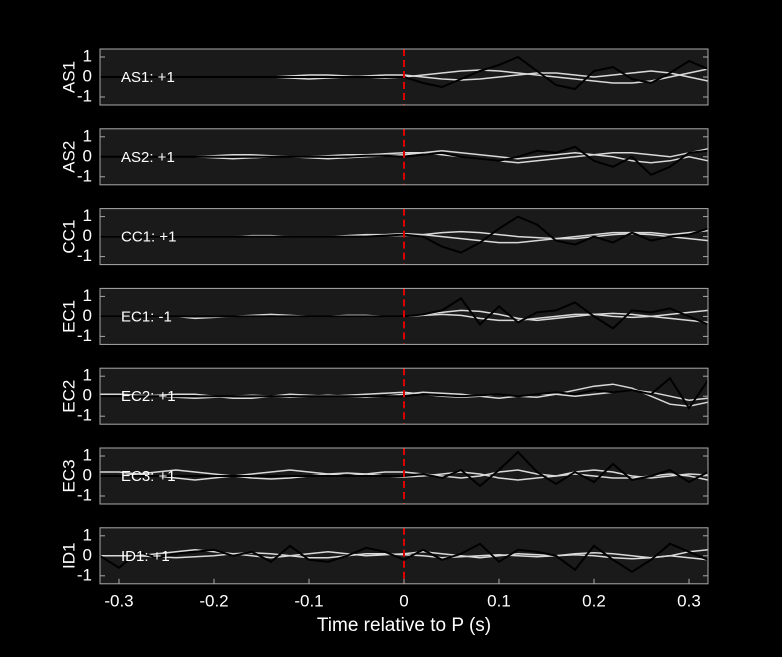 The image size is (782, 657). What do you see at coordinates (308, 600) in the screenshot?
I see `x-tick-label: -0.1` at bounding box center [308, 600].